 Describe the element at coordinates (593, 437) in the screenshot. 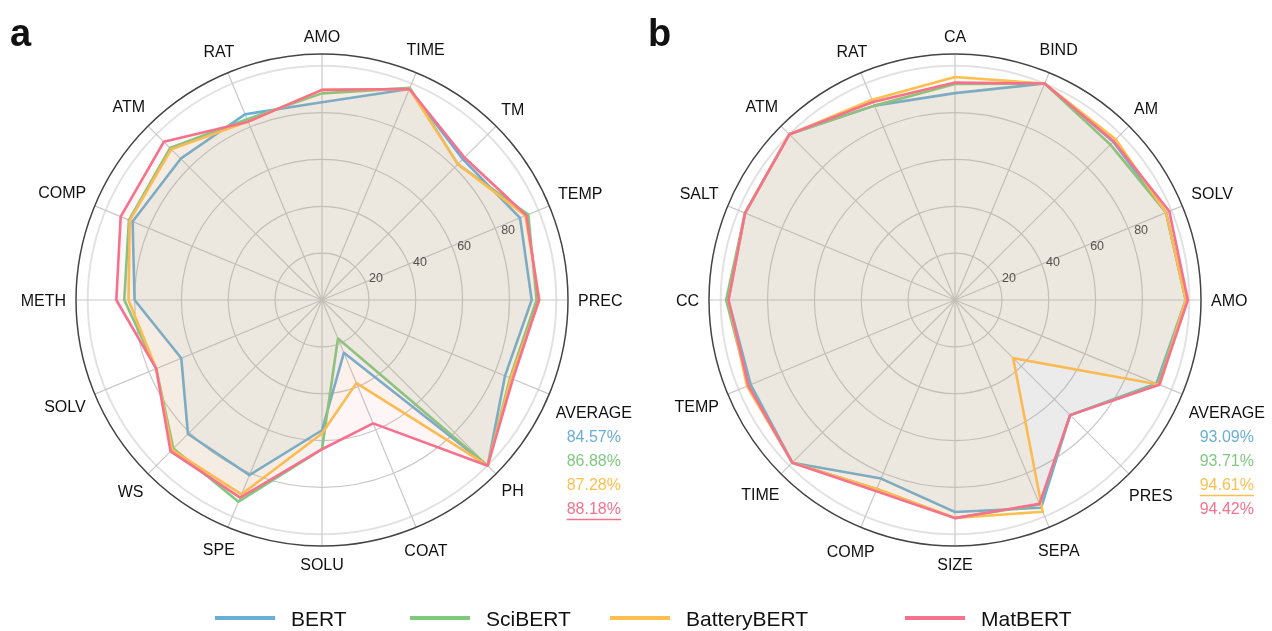

I see `text: 84.57%` at that location.